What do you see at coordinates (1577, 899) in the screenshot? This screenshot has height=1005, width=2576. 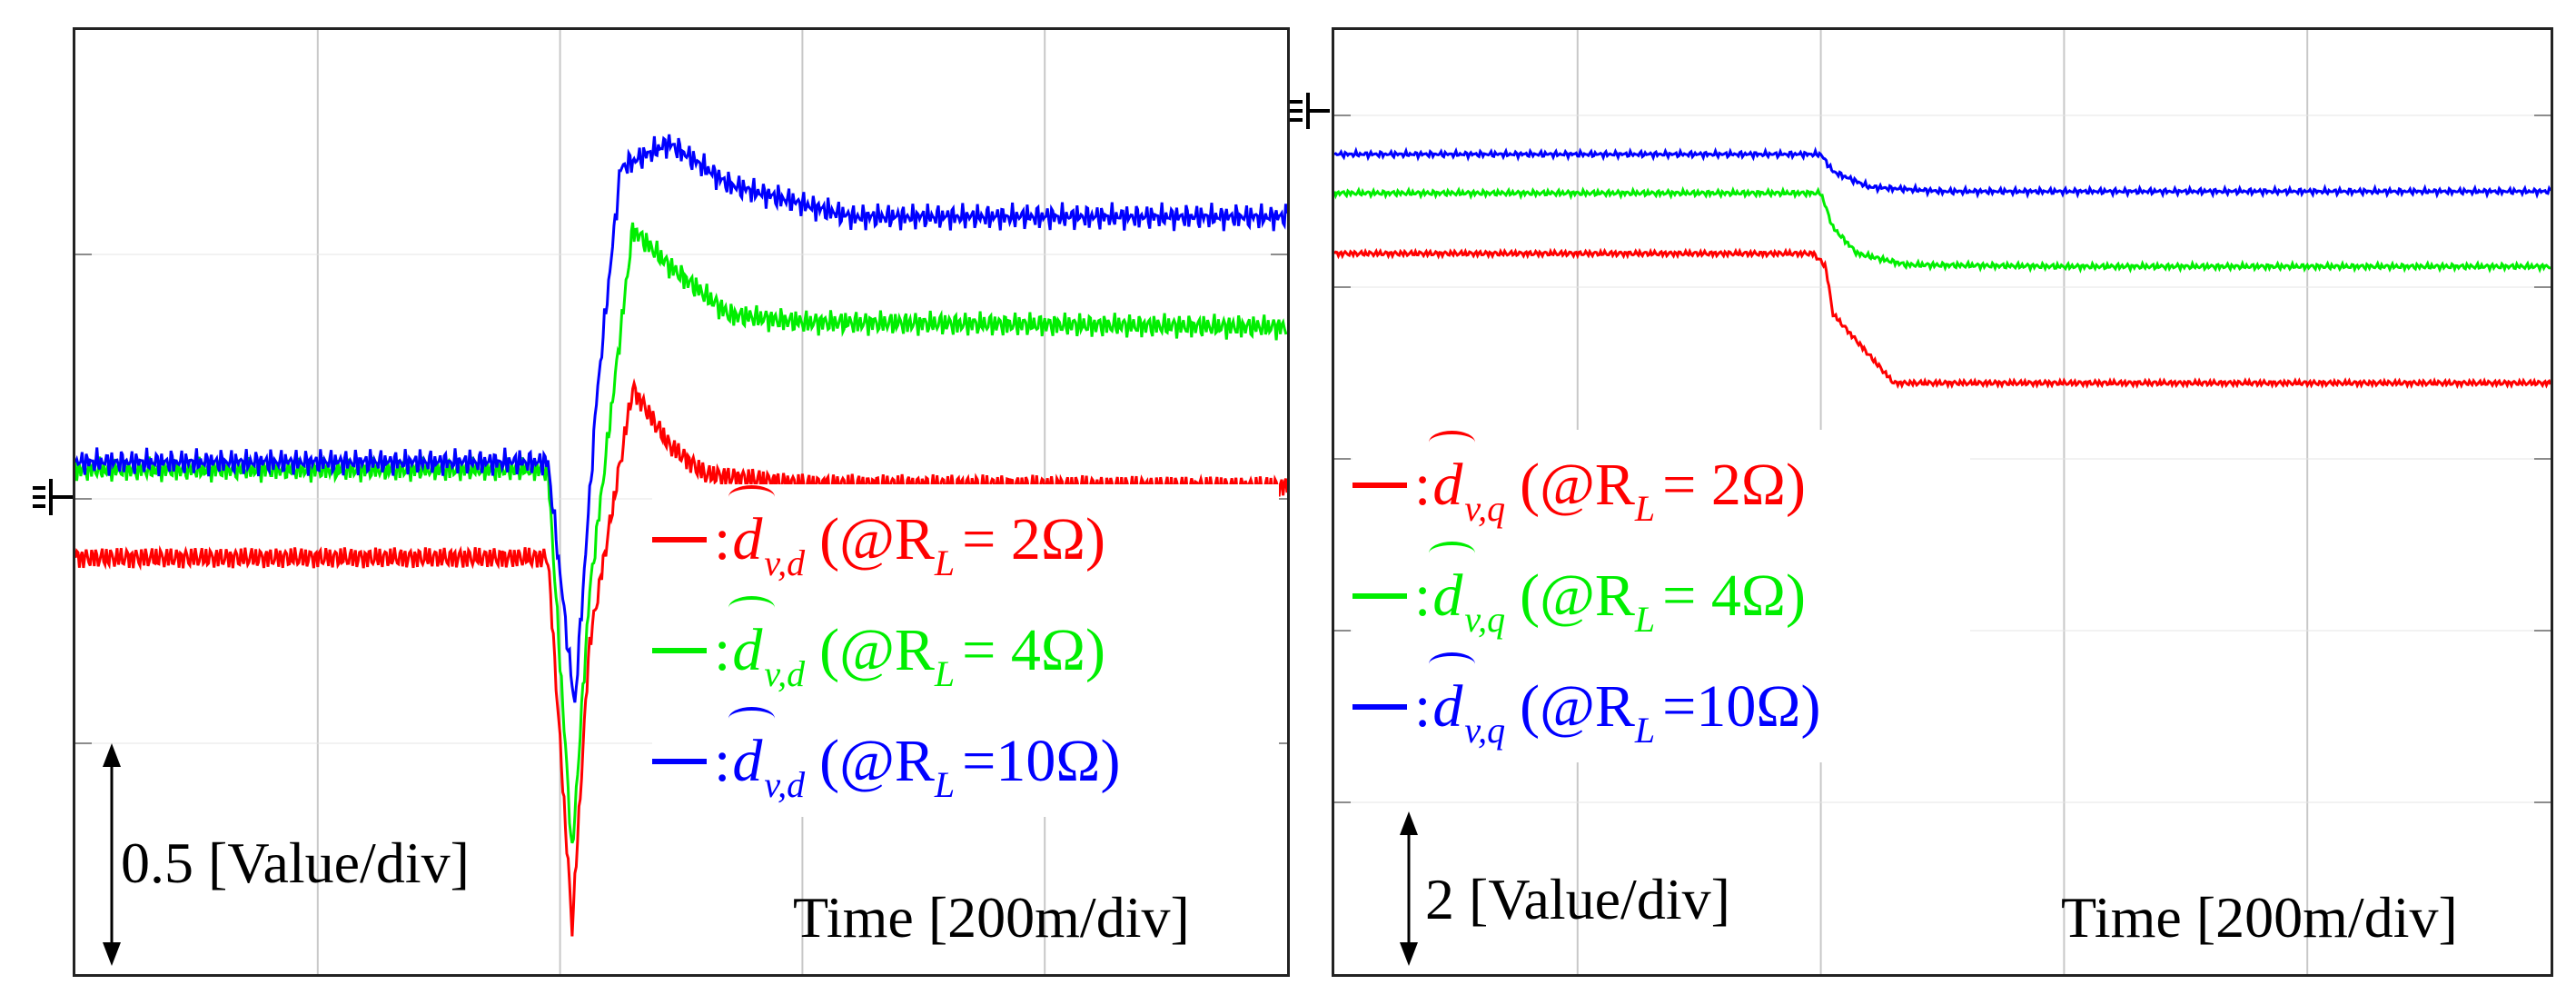 I see `right-scale-label: 2 [Value/div]` at bounding box center [1577, 899].